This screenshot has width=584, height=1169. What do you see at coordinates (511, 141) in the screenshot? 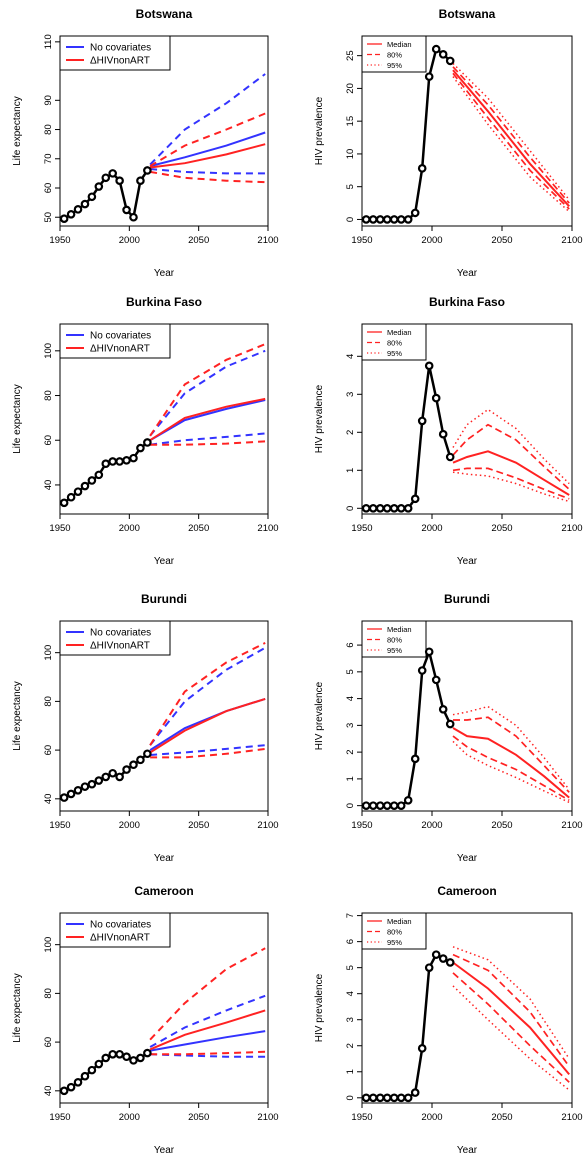
I see `ci80-lower-line` at bounding box center [511, 141].